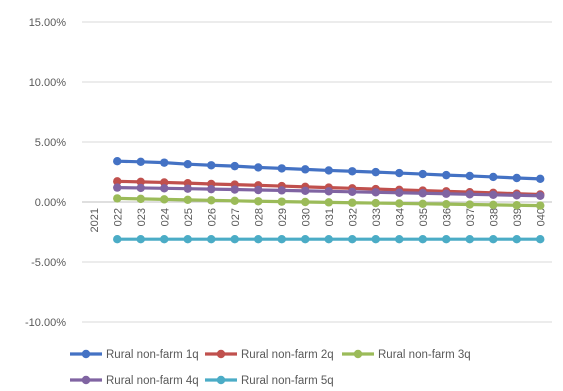  Describe the element at coordinates (287, 381) in the screenshot. I see `legend-label: Rural non-farm 5q` at that location.